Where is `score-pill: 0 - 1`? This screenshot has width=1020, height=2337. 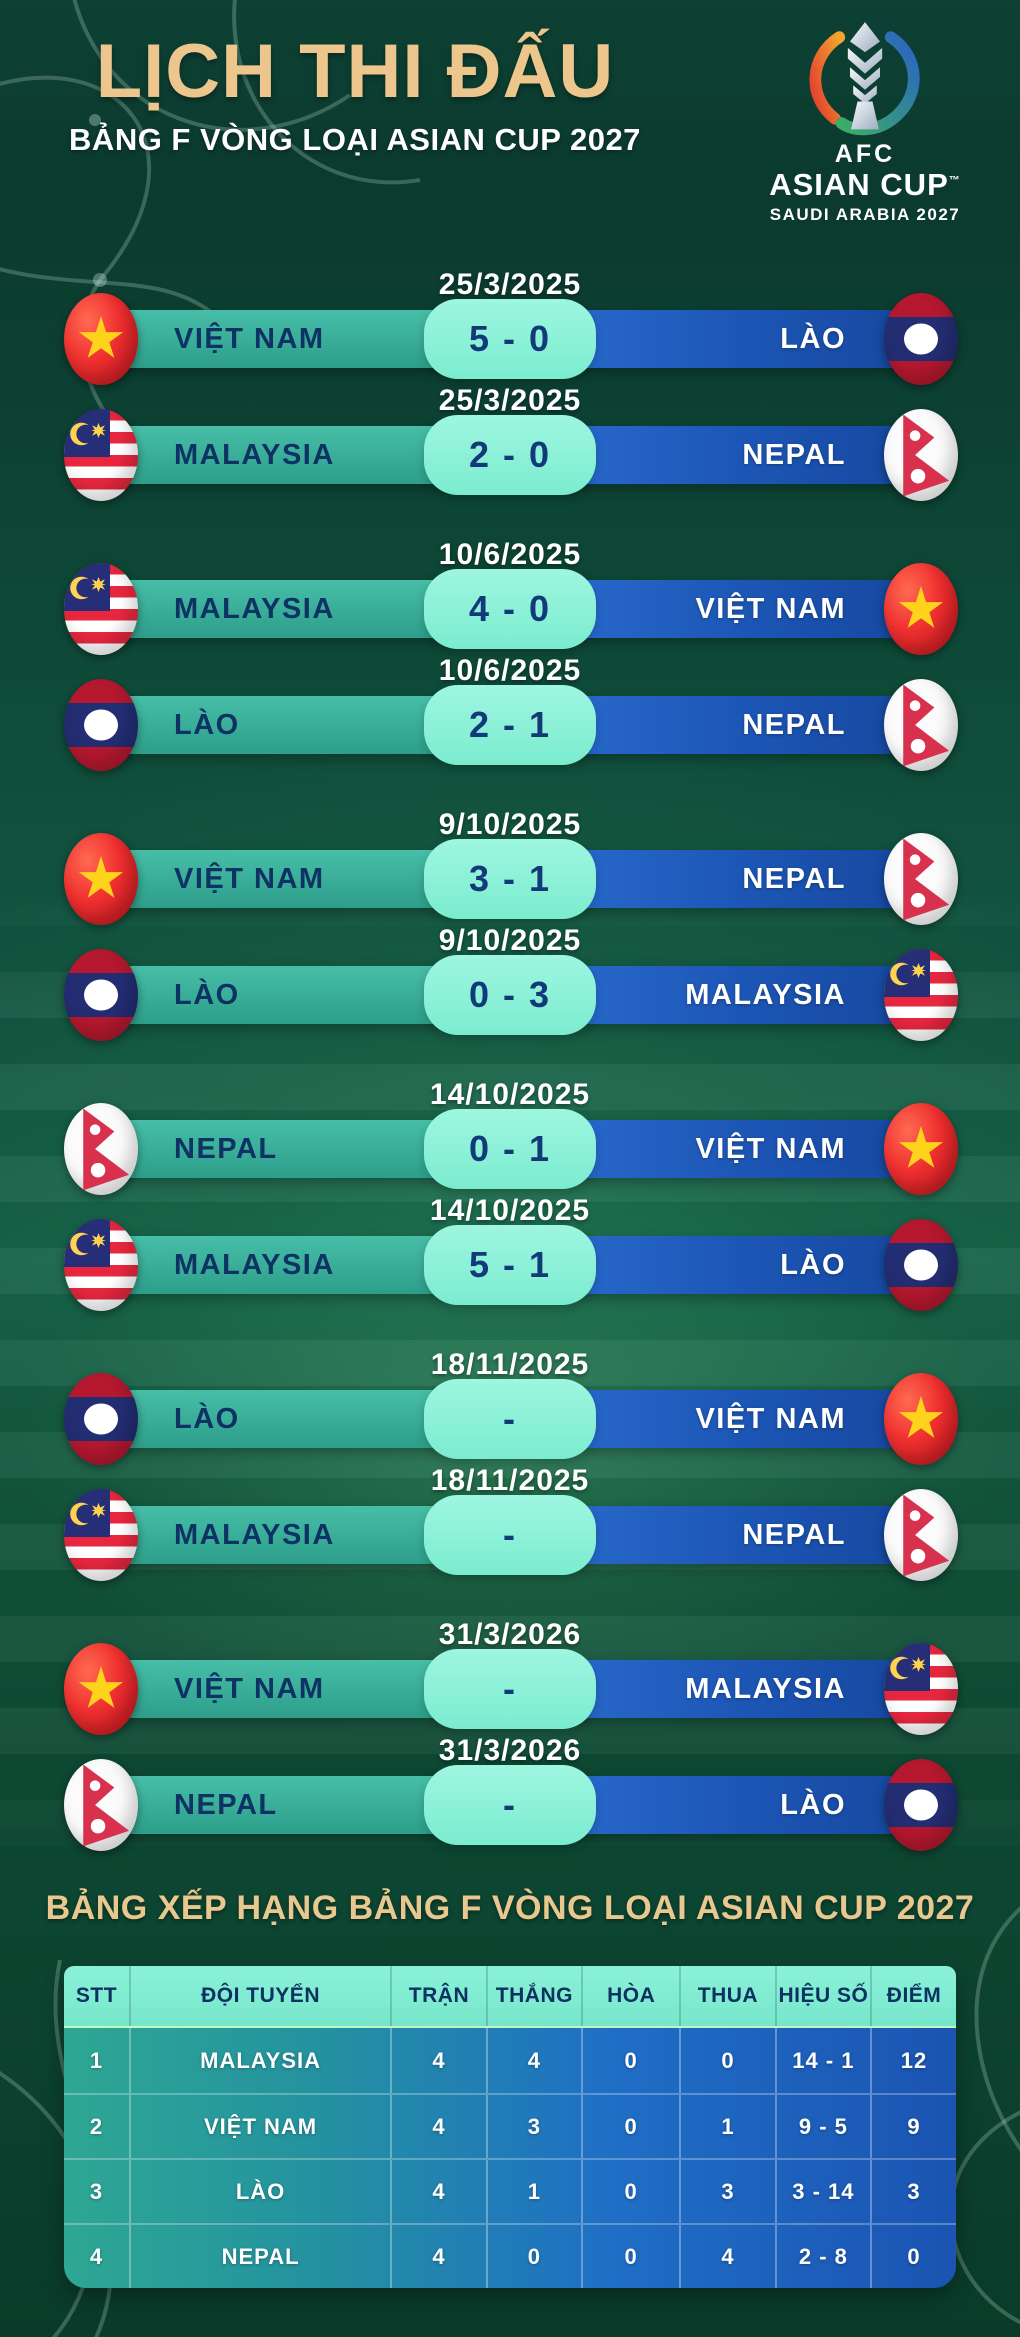
score-pill: 0 - 1 is located at coordinates (510, 1149).